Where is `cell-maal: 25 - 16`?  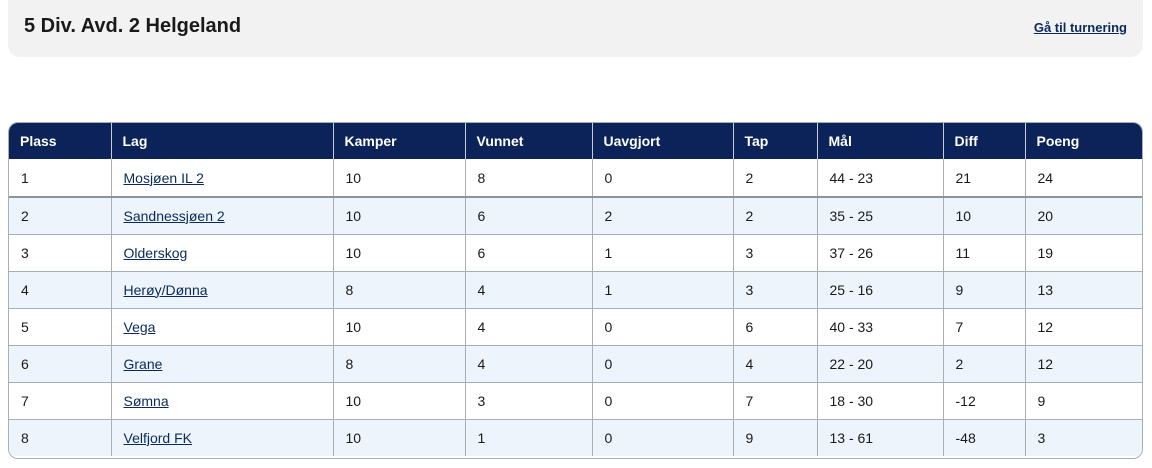 cell-maal: 25 - 16 is located at coordinates (880, 289).